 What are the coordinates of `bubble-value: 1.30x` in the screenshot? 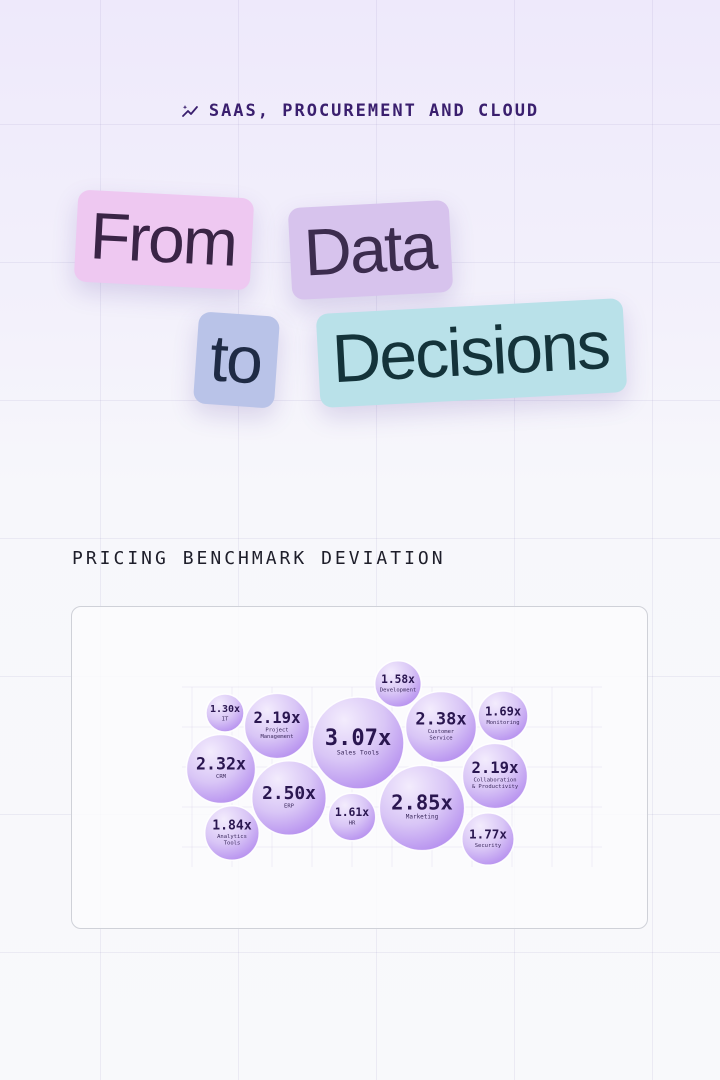 It's located at (225, 709).